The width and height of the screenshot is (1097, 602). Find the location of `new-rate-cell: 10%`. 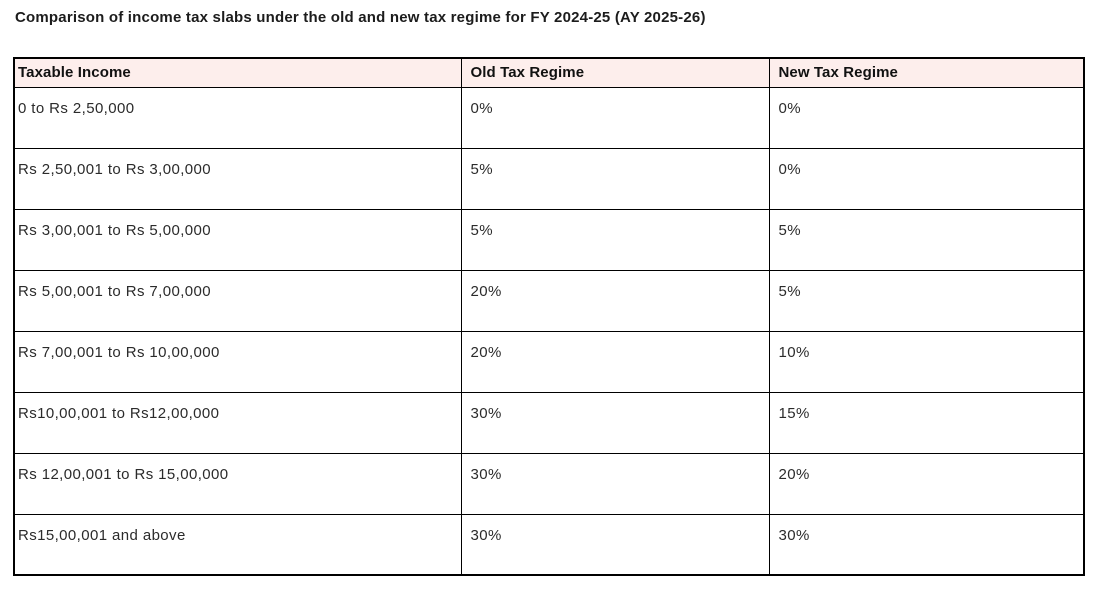

new-rate-cell: 10% is located at coordinates (926, 361).